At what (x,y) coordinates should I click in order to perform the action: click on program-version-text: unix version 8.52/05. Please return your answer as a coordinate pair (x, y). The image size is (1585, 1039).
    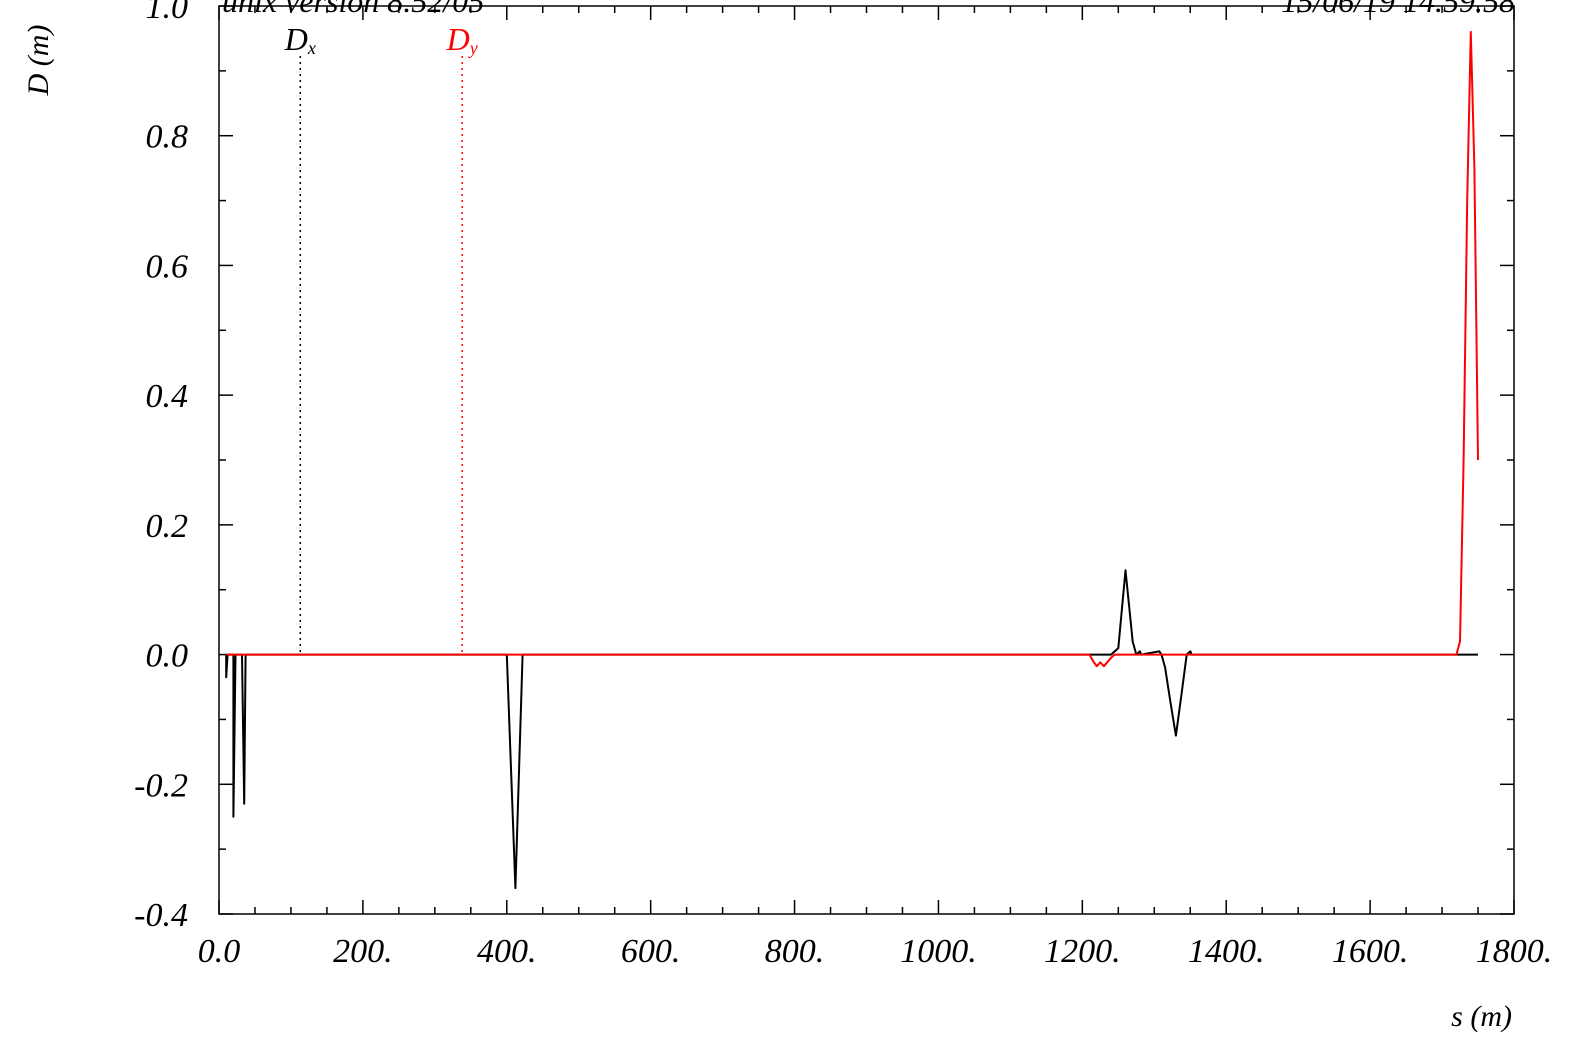
    Looking at the image, I should click on (353, 9).